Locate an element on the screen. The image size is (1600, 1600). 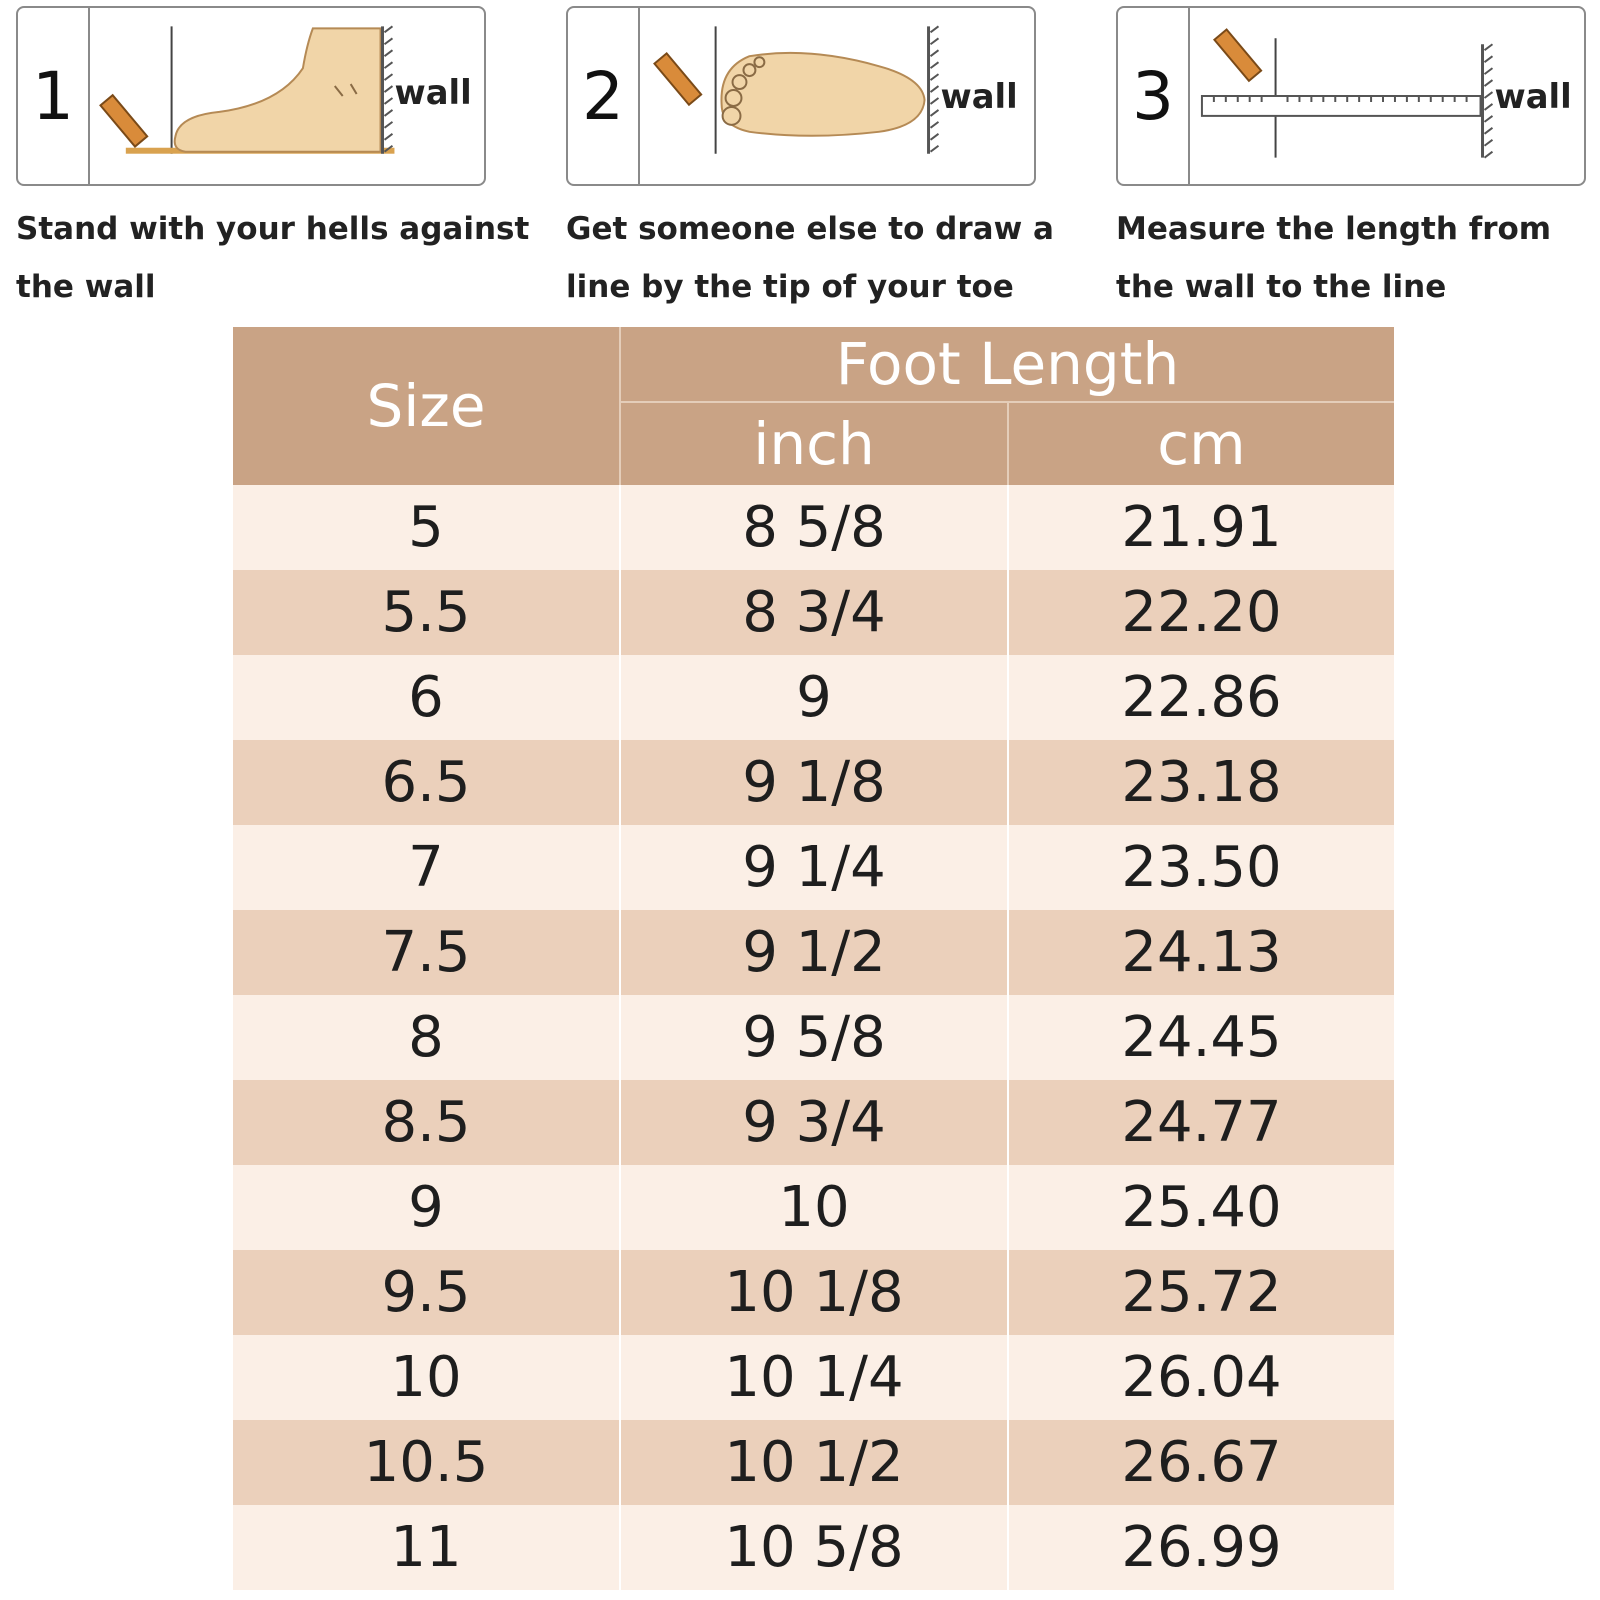
ruler-measurement-illustration: wall is located at coordinates (1386, 93).